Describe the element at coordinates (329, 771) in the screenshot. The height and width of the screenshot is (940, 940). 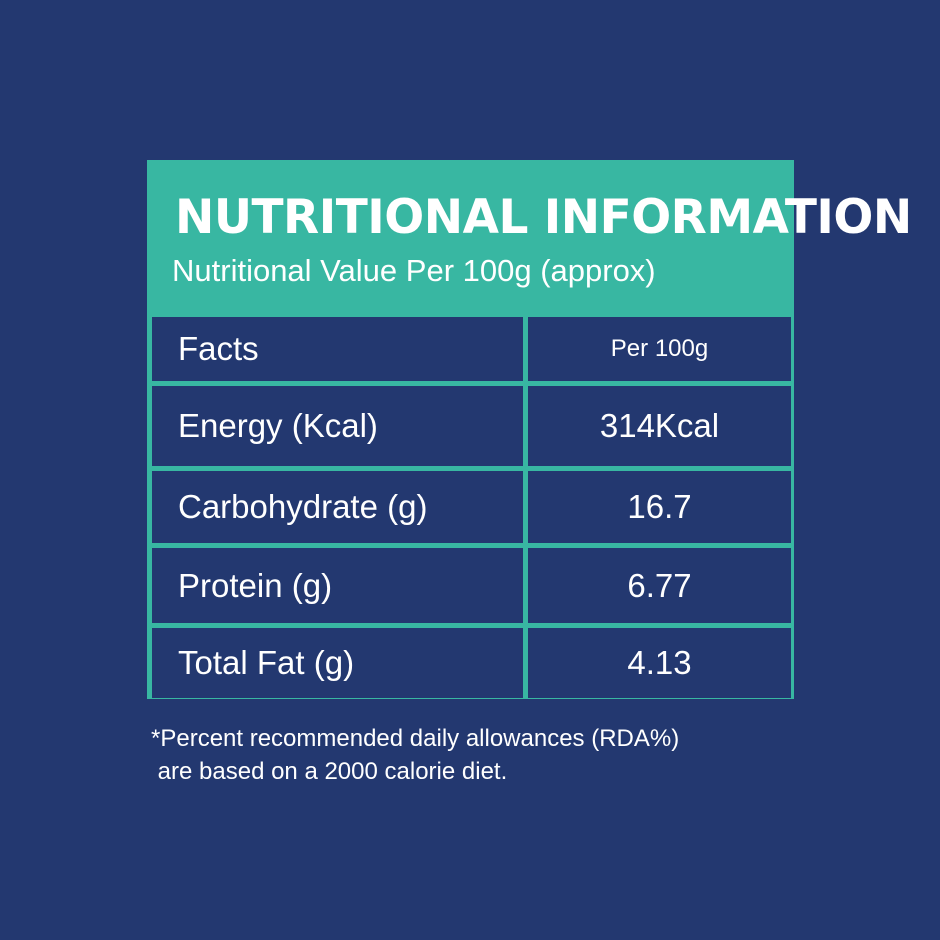
I see `footnote-line-2: are based on a 2000 calorie diet.` at that location.